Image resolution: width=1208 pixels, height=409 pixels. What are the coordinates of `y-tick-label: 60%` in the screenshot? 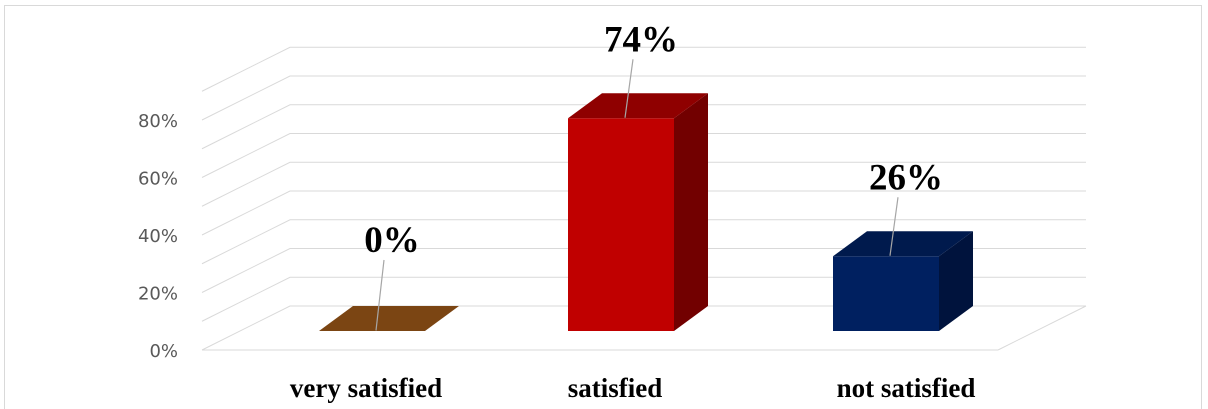 It's located at (158, 179).